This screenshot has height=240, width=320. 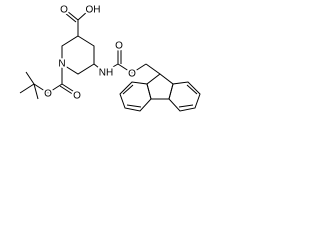 I want to click on atom-label: N, so click(x=61, y=64).